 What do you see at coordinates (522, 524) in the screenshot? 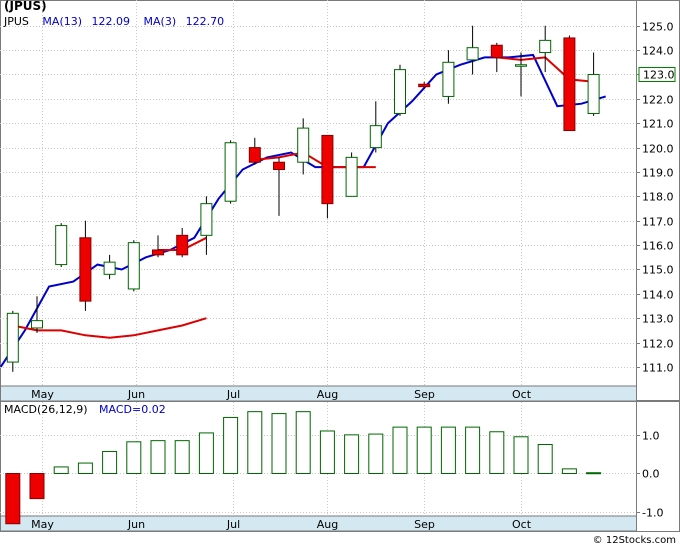
I see `macd-x-tick-label: Oct` at bounding box center [522, 524].